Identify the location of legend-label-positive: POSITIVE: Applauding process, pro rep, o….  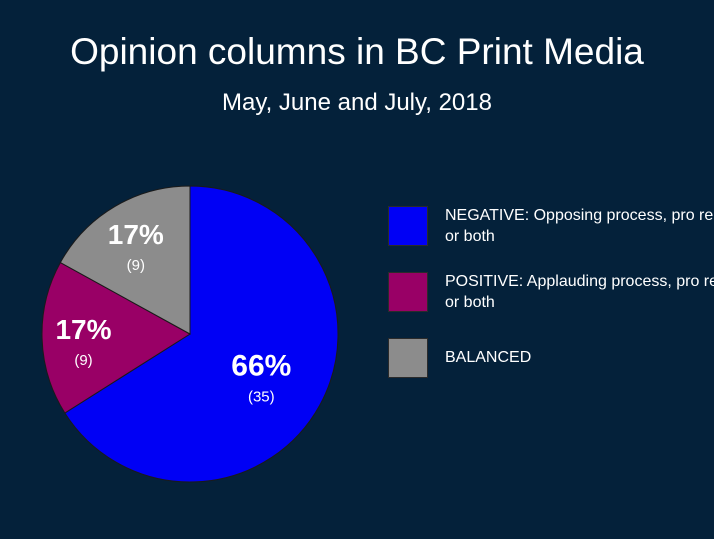
(579, 292).